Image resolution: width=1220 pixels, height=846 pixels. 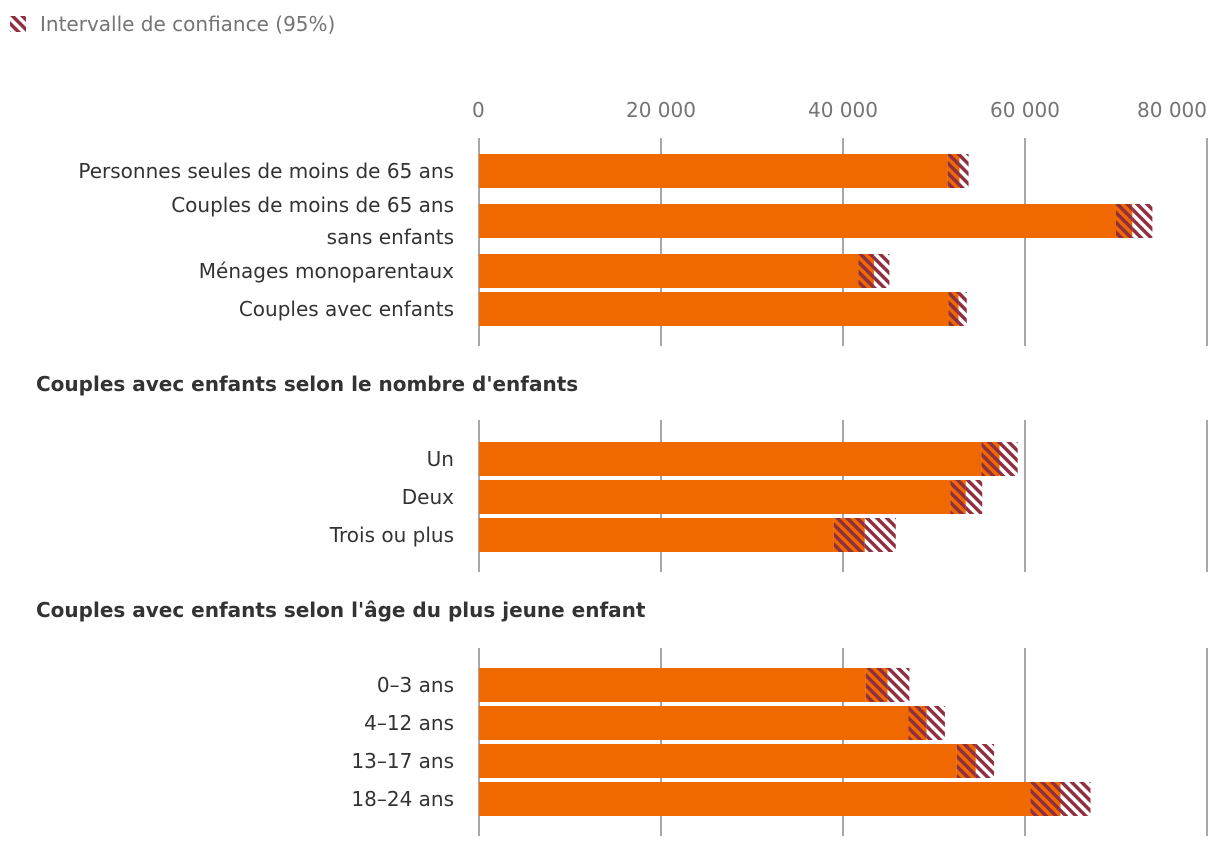 What do you see at coordinates (661, 110) in the screenshot?
I see `x-tick-label: 20 000` at bounding box center [661, 110].